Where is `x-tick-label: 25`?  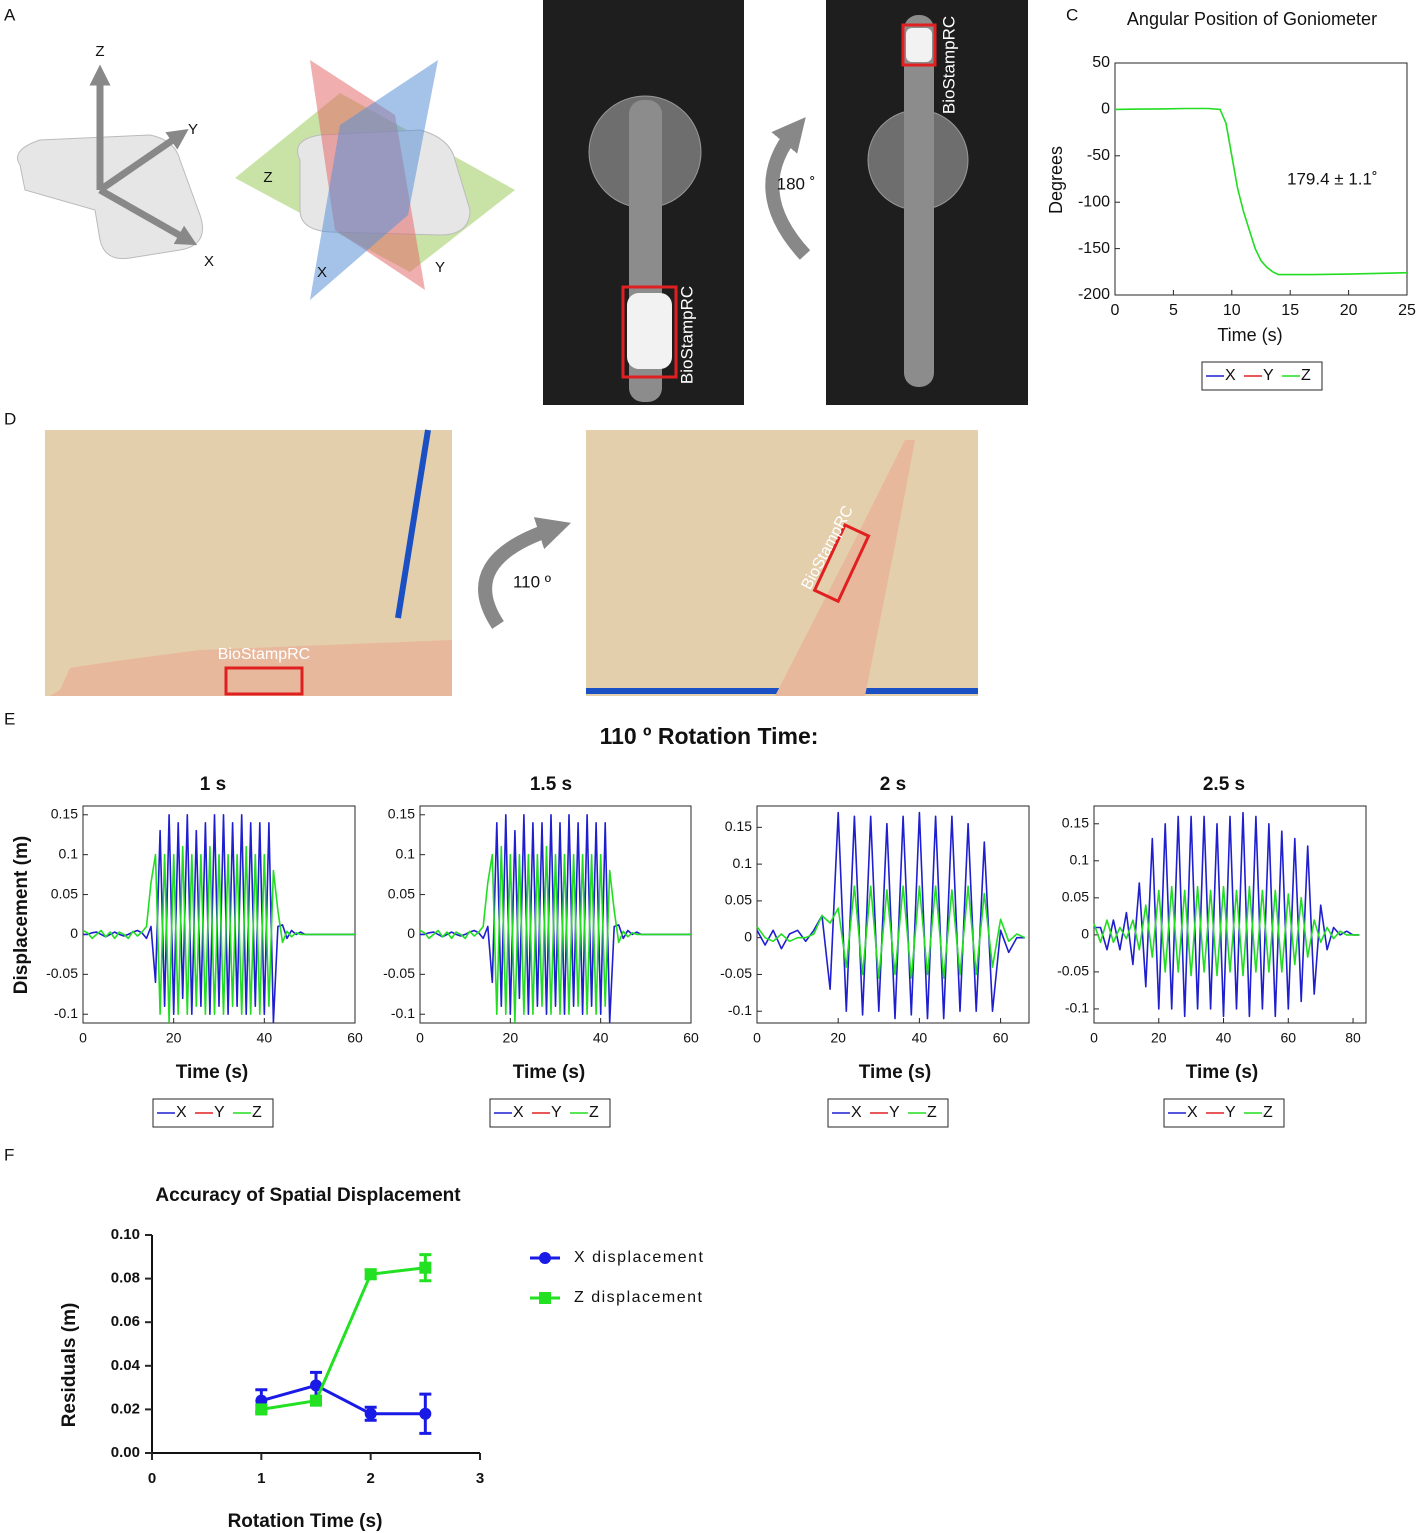 x-tick-label: 25 is located at coordinates (1407, 310).